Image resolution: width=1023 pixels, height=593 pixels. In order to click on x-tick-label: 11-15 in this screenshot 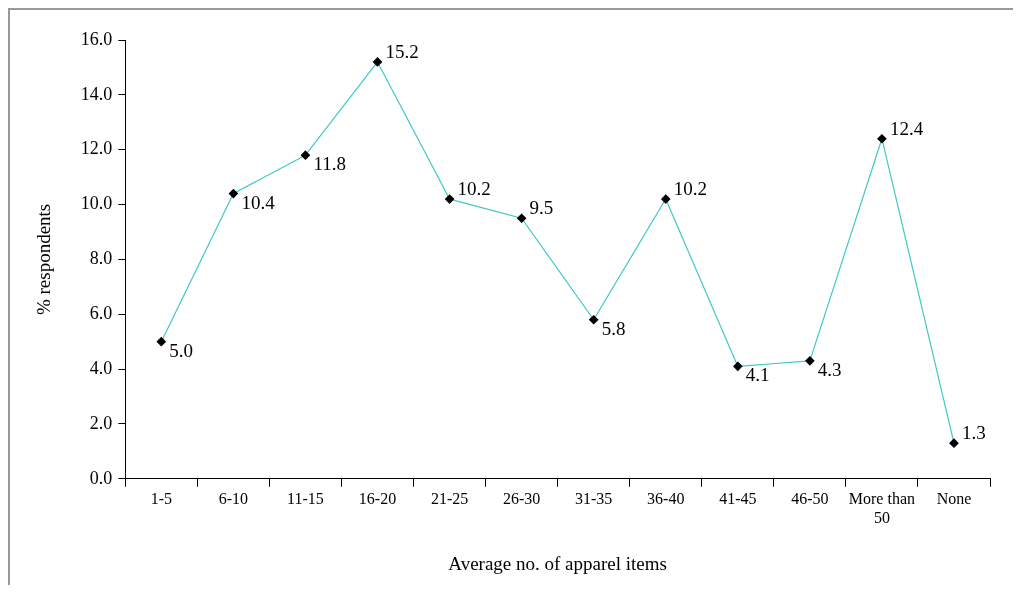, I will do `click(305, 498)`.